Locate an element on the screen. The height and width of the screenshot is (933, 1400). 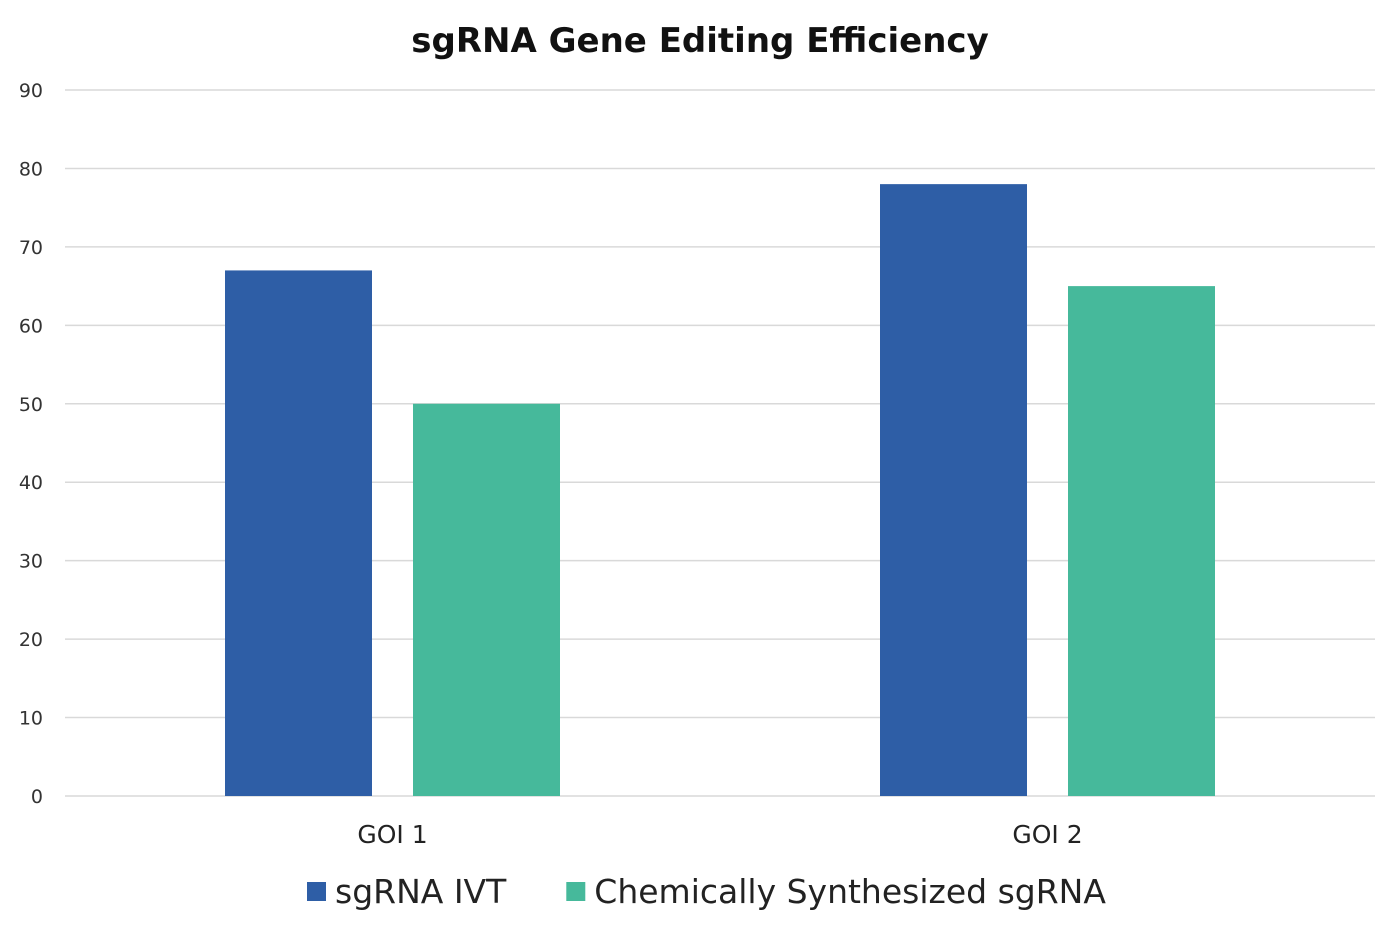
y-tick-label: 70 is located at coordinates (31, 248).